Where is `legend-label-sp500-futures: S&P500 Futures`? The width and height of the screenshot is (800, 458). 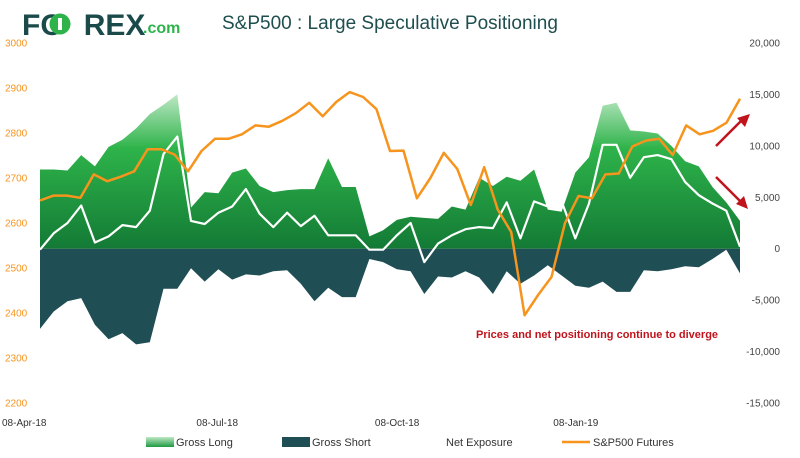 legend-label-sp500-futures: S&P500 Futures is located at coordinates (633, 443).